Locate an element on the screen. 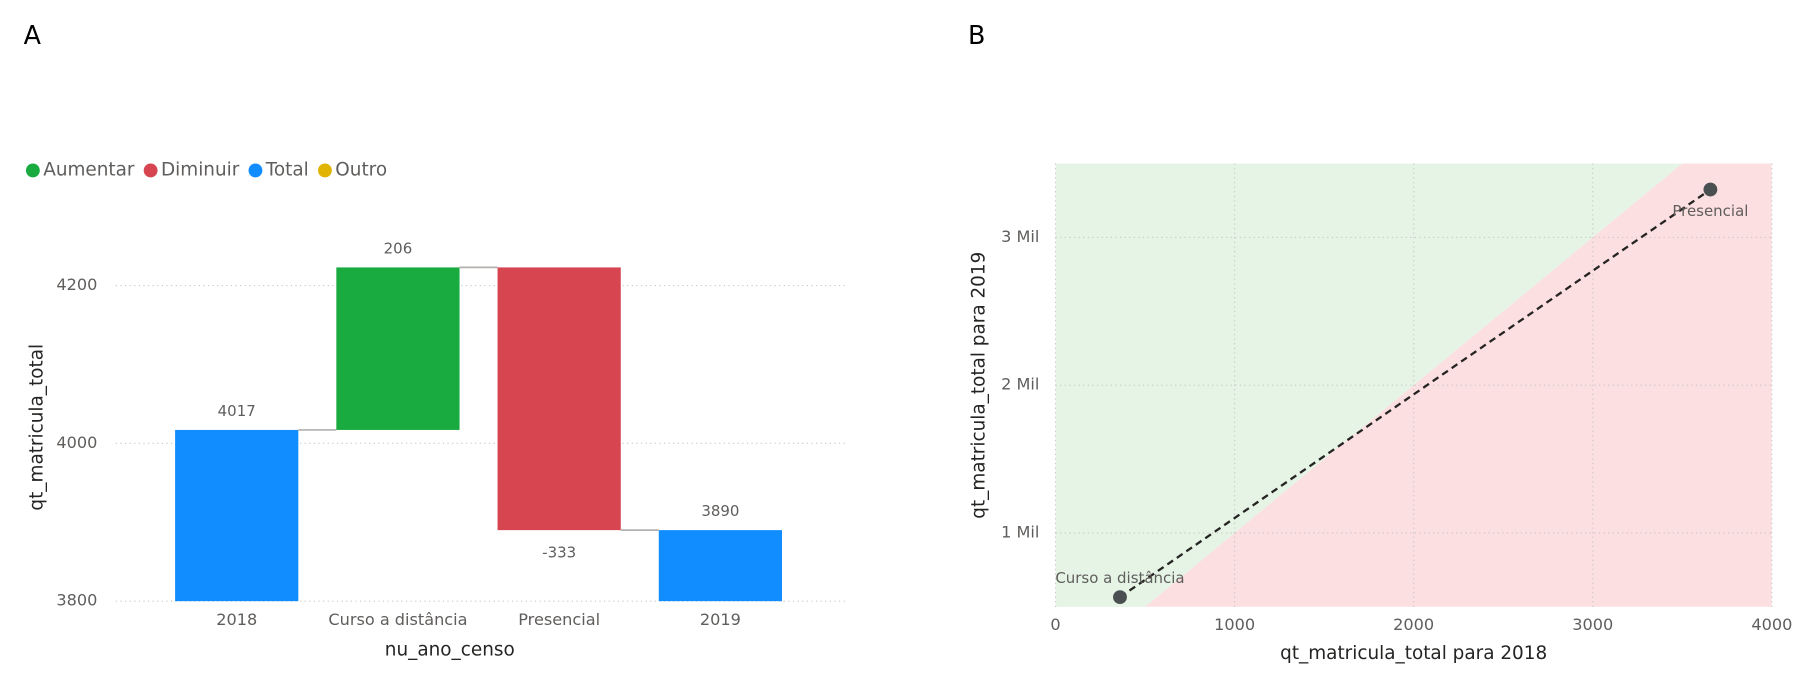 Image resolution: width=1807 pixels, height=676 pixels. y-tick-label: 4200 is located at coordinates (76, 284).